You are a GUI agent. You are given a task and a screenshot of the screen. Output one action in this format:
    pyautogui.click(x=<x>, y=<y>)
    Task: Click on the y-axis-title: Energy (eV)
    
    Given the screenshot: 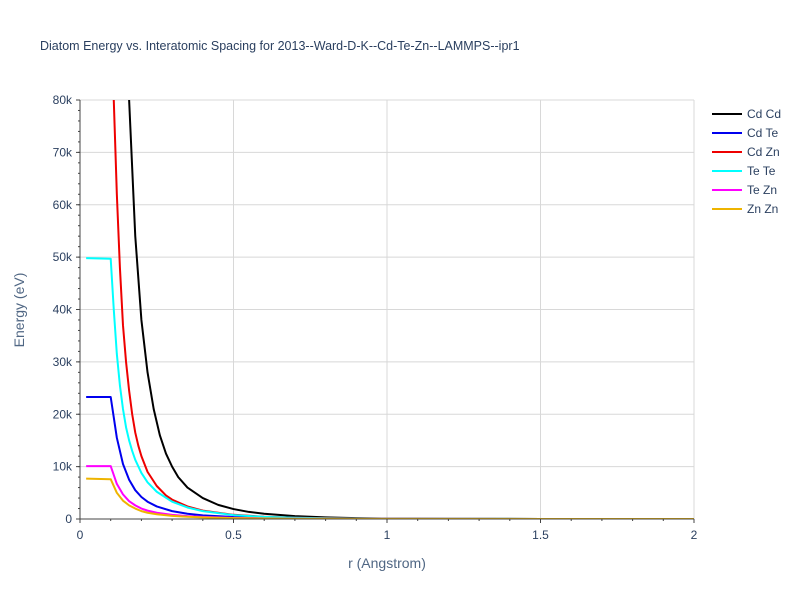 What is the action you would take?
    pyautogui.click(x=19, y=310)
    